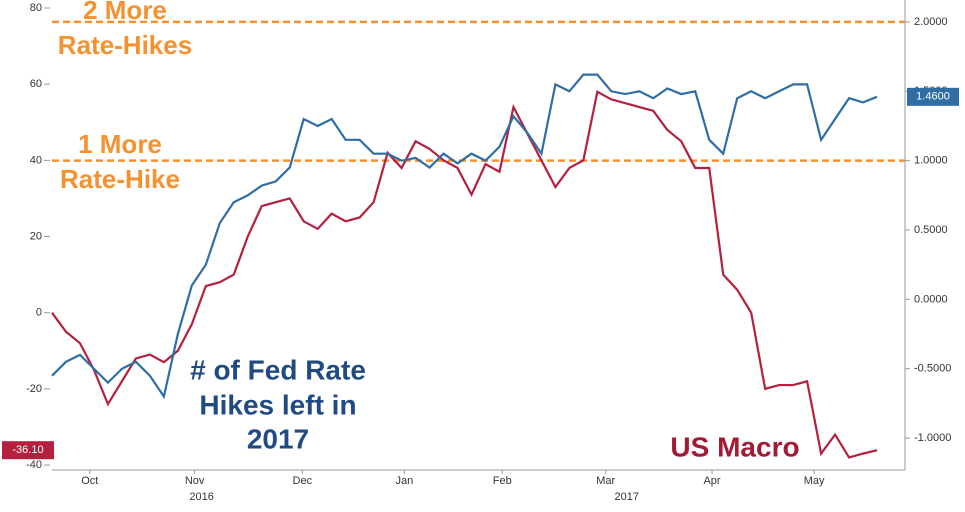 This screenshot has width=965, height=512. I want to click on annotation: US Macro, so click(734, 446).